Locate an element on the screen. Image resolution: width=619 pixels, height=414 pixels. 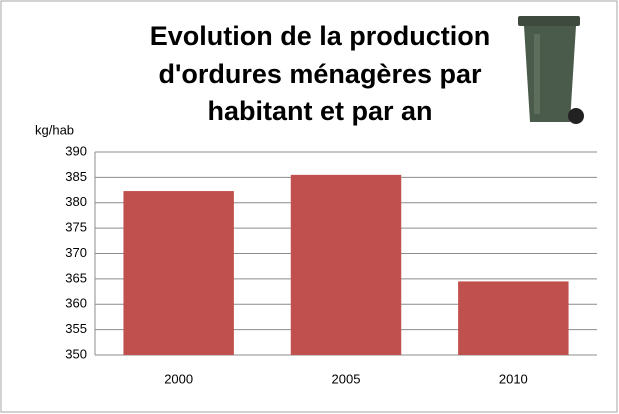
x-tick-label: 2000 is located at coordinates (178, 378).